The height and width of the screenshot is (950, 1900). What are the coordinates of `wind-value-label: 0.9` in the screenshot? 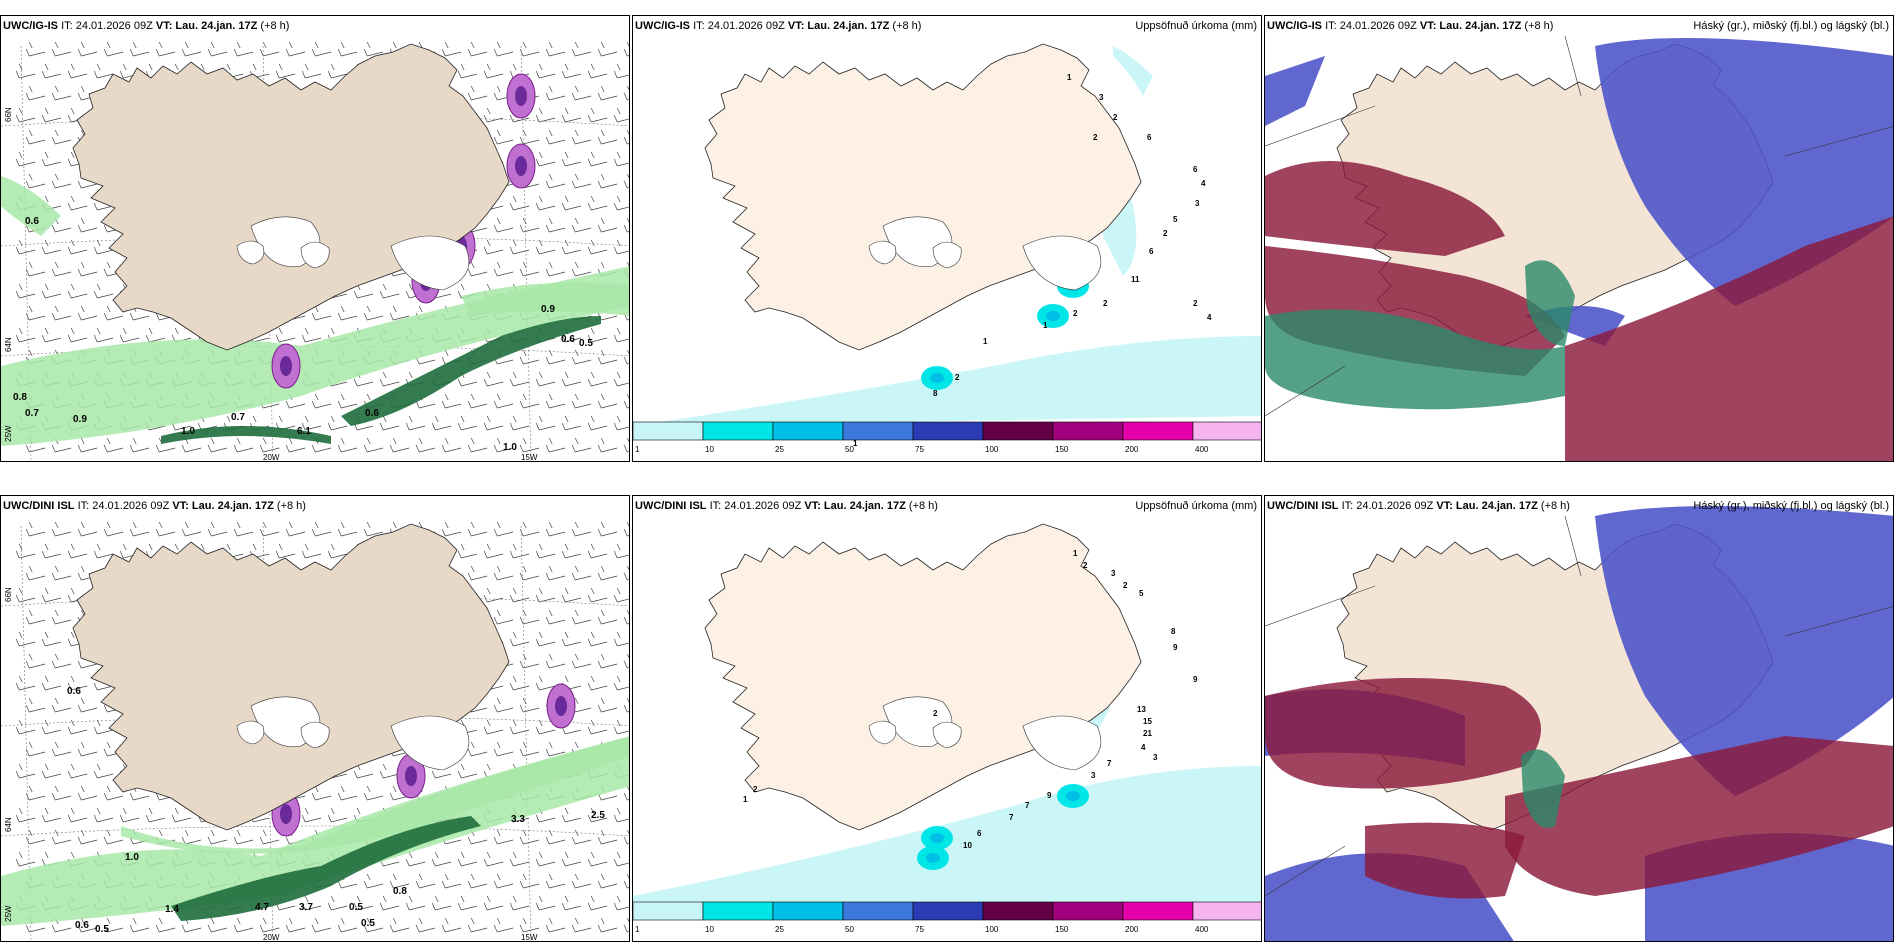 It's located at (80, 419).